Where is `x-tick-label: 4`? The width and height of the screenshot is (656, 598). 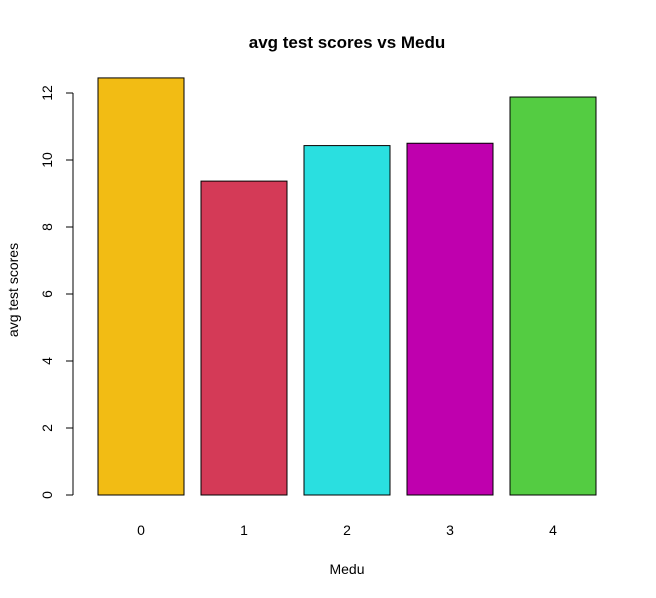
x-tick-label: 4 is located at coordinates (553, 530).